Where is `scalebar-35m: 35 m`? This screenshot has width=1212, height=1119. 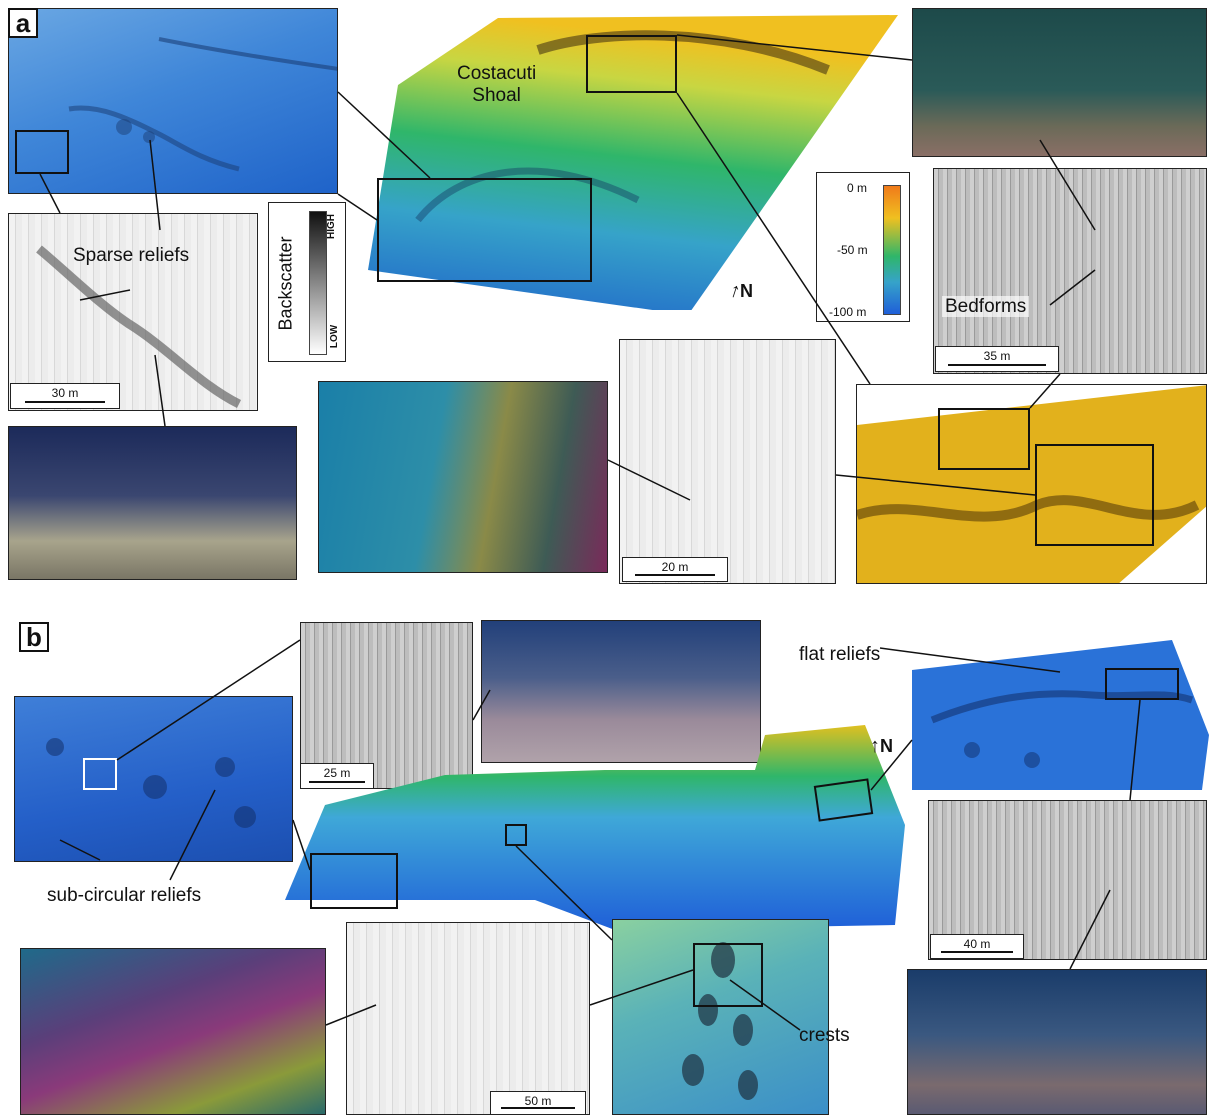 scalebar-35m: 35 m is located at coordinates (997, 359).